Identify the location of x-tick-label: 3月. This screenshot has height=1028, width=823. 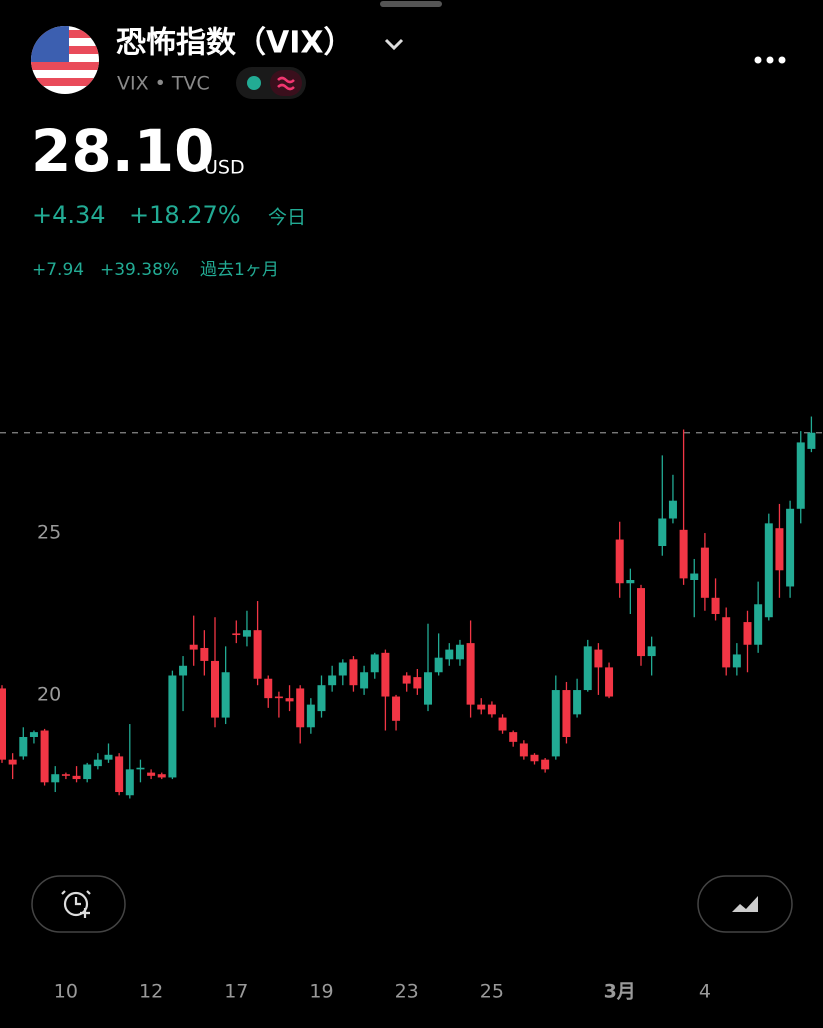
(620, 992).